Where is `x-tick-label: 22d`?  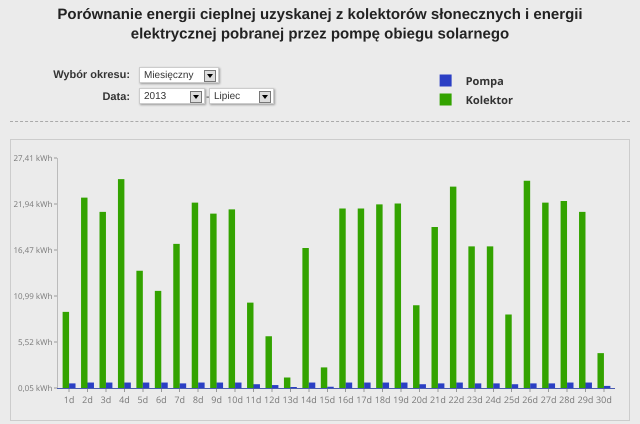 x-tick-label: 22d is located at coordinates (456, 399).